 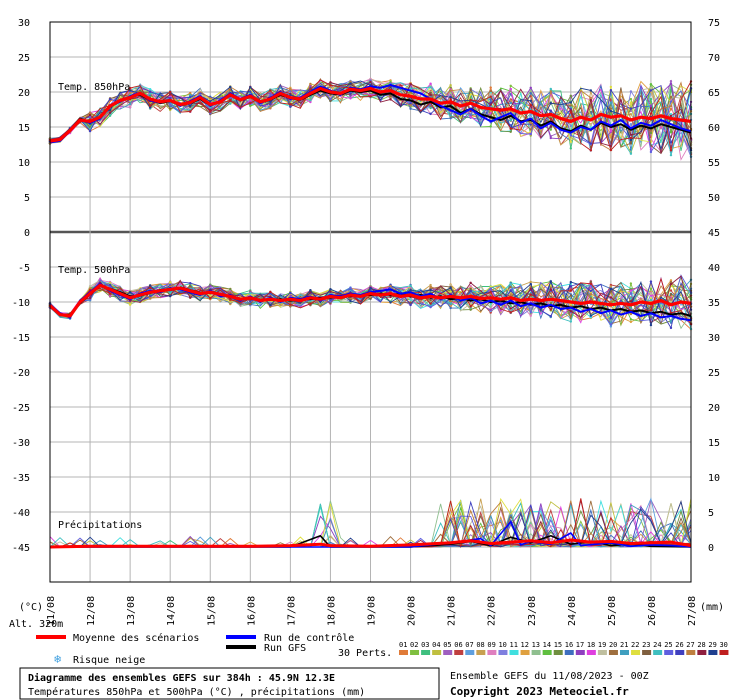 I want to click on member-legend-number: 05, so click(x=447, y=645).